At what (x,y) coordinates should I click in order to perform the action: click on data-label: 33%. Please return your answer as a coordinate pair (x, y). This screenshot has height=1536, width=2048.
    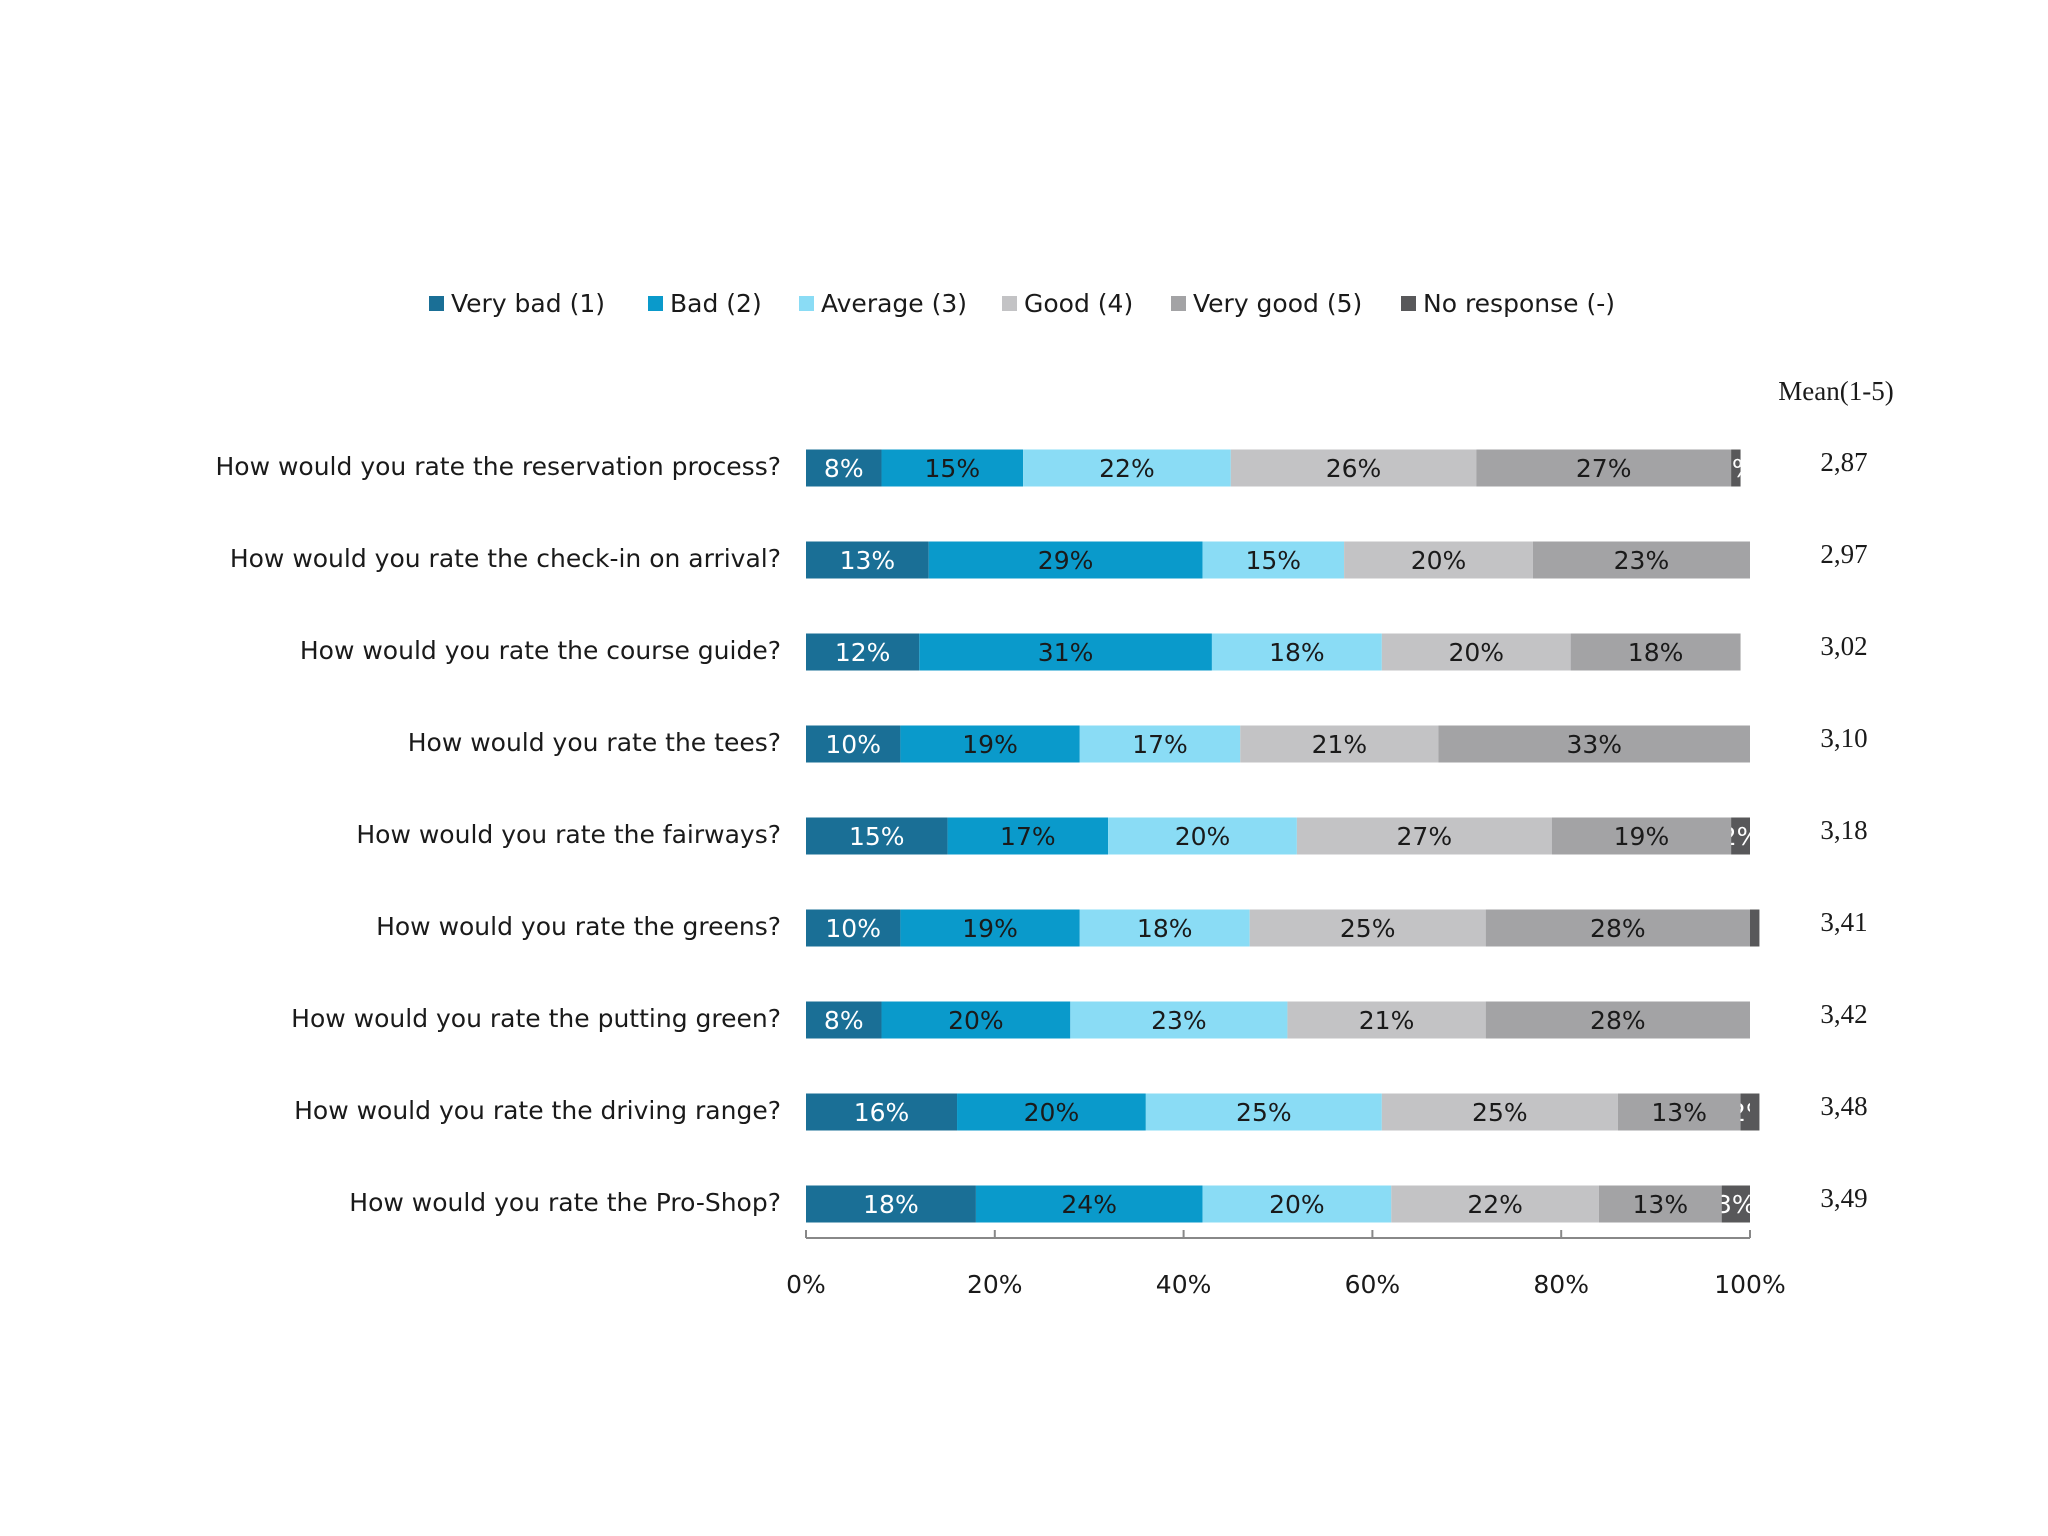
    Looking at the image, I should click on (1594, 744).